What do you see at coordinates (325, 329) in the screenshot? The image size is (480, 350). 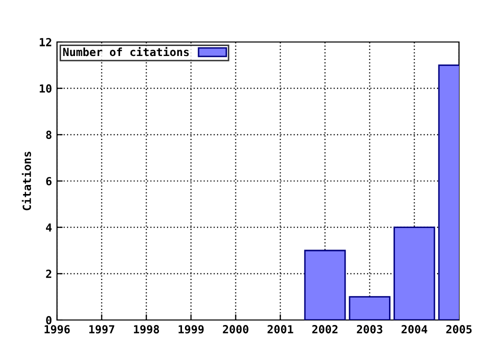 I see `x-tick-label: 2002` at bounding box center [325, 329].